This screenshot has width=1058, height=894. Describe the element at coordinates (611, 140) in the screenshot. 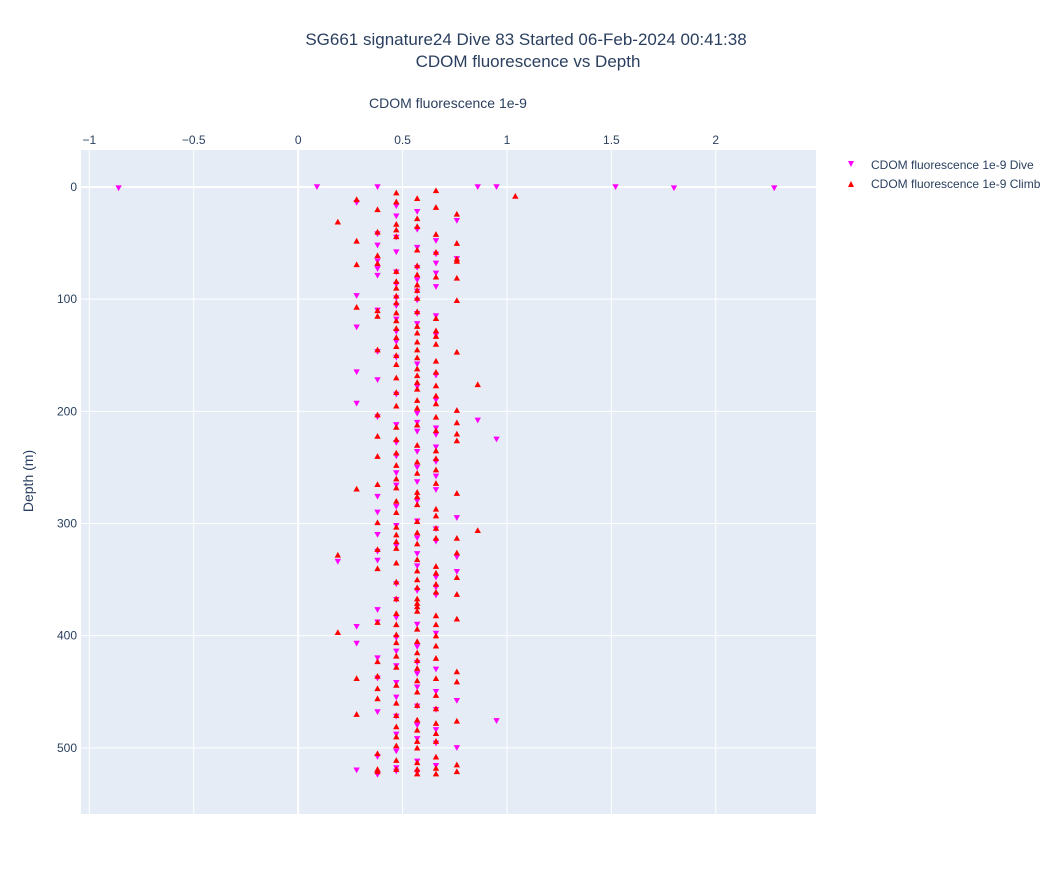

I see `x-tick-label: 1.5` at that location.